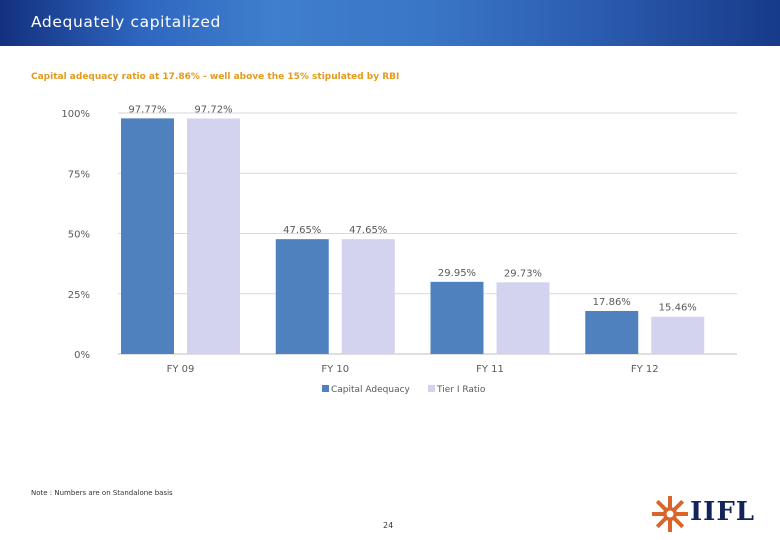  Describe the element at coordinates (79, 235) in the screenshot. I see `y-tick-label: 50%` at that location.